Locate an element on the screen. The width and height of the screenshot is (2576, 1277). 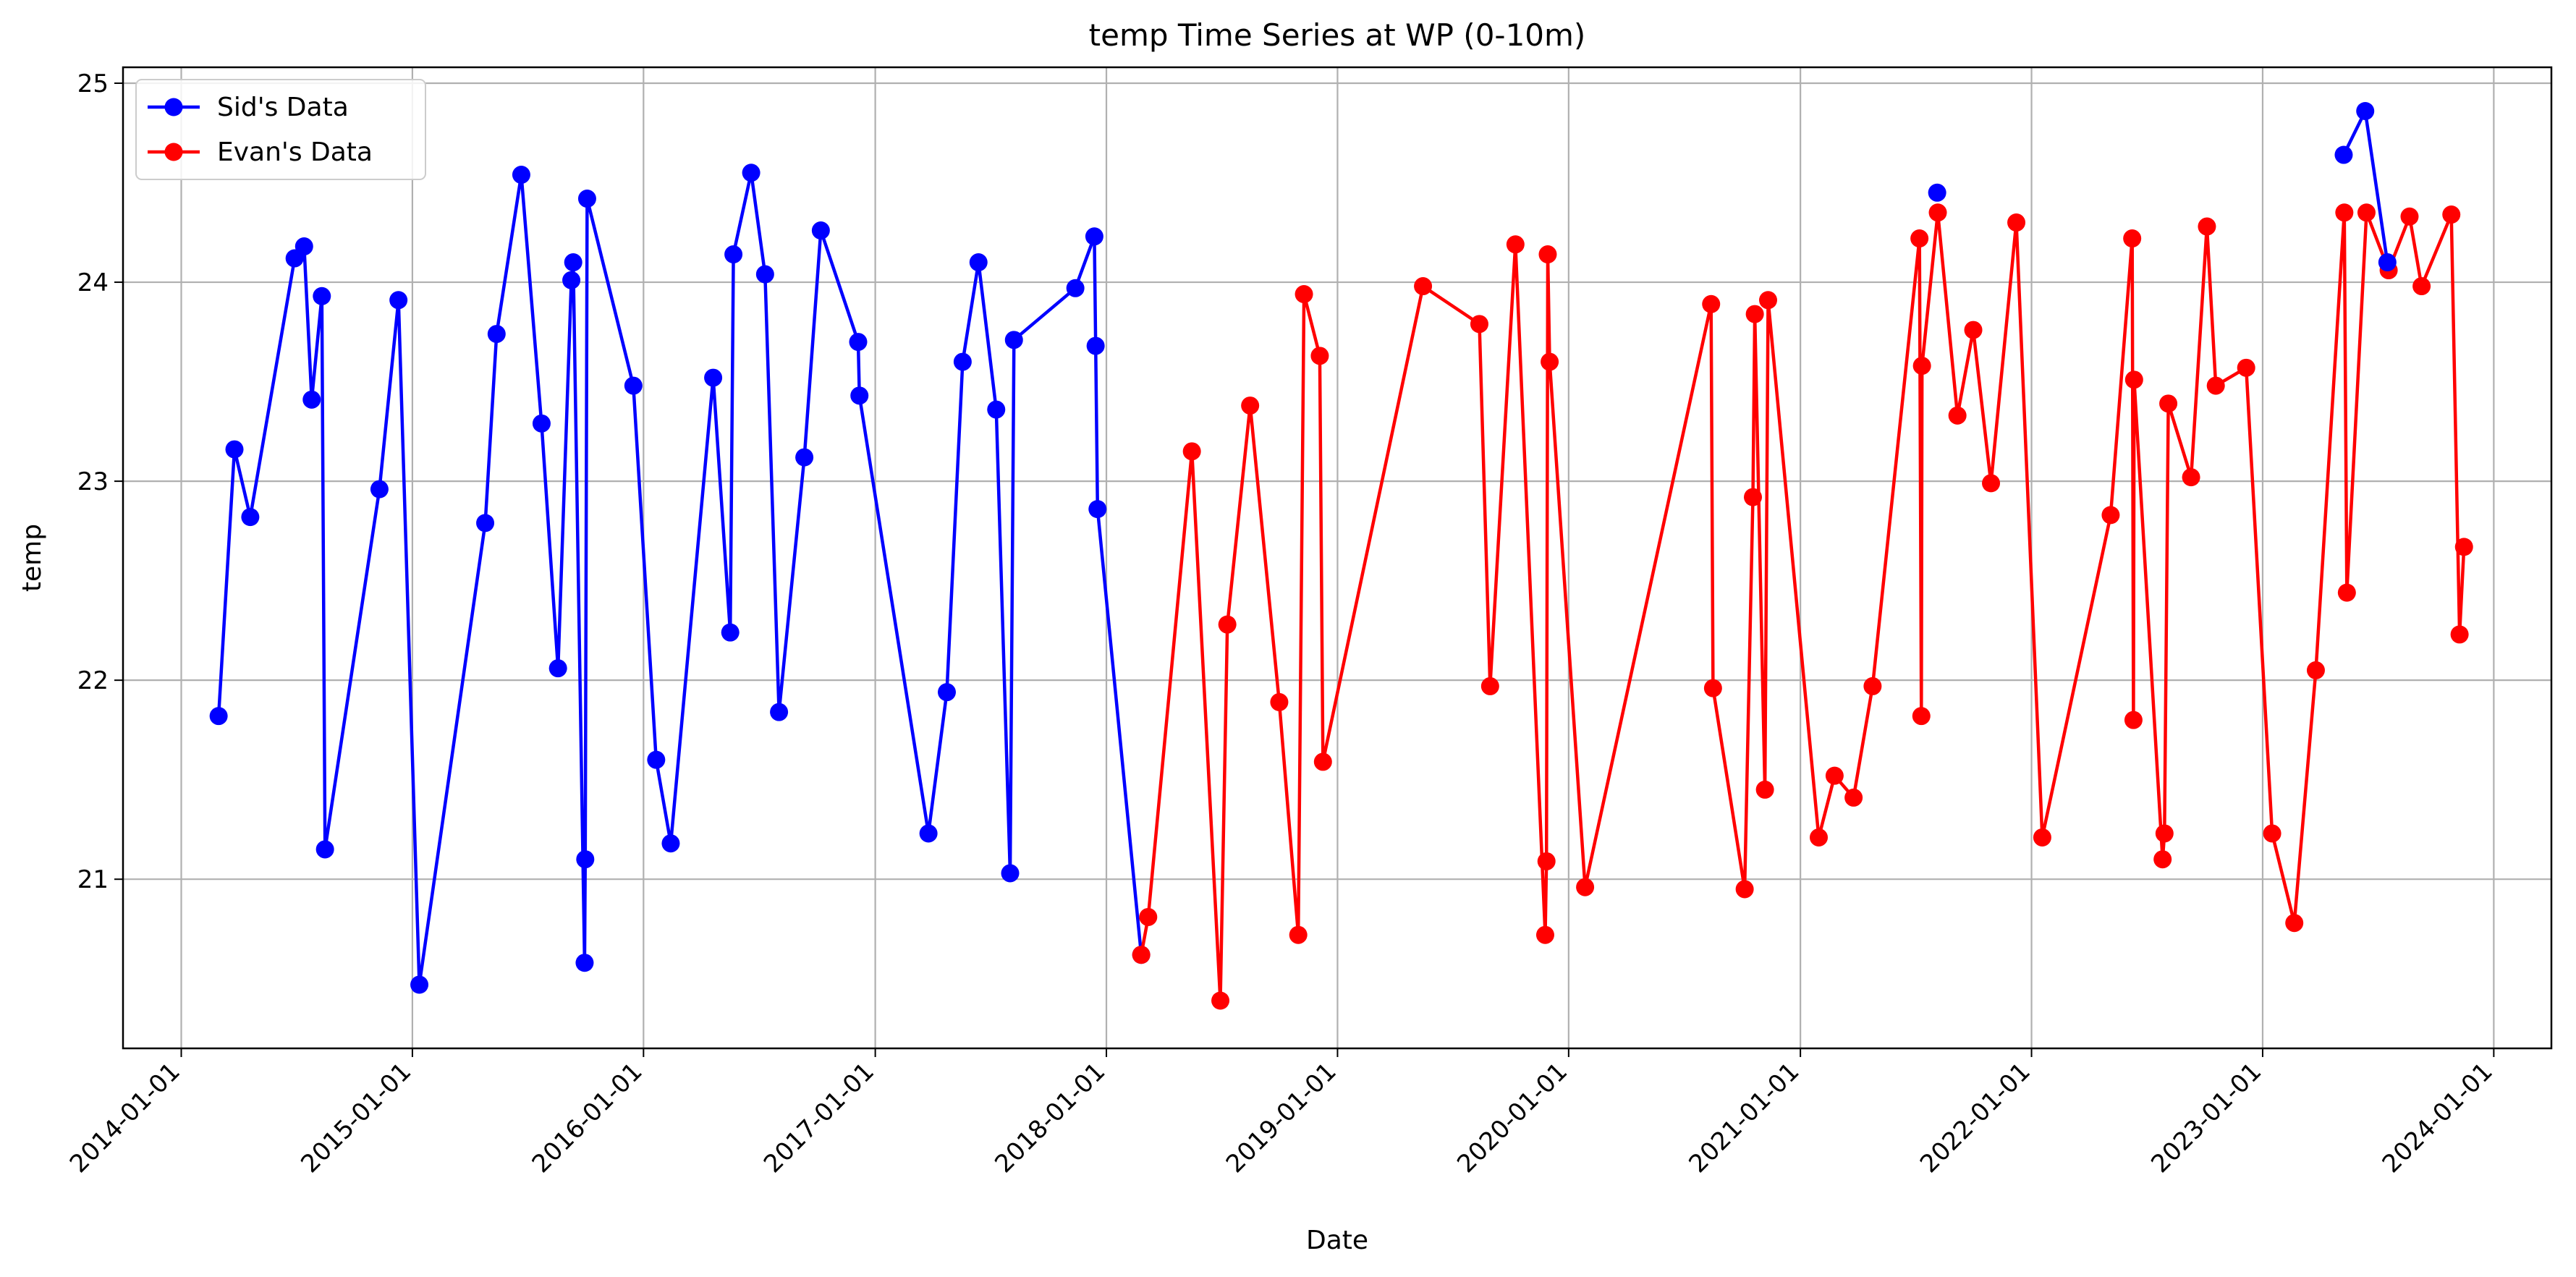
chart-title: temp Time Series at WP (0-10m) is located at coordinates (1337, 35).